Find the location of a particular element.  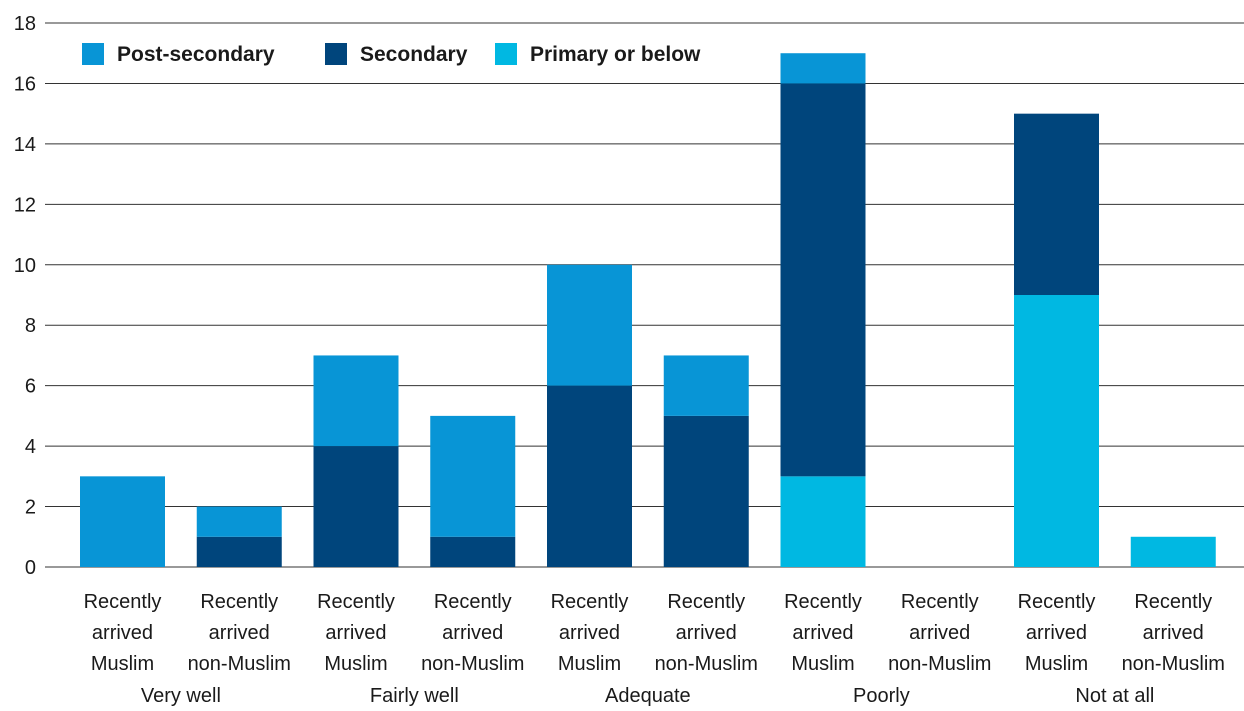

y-tick-label: 0 is located at coordinates (30, 568).